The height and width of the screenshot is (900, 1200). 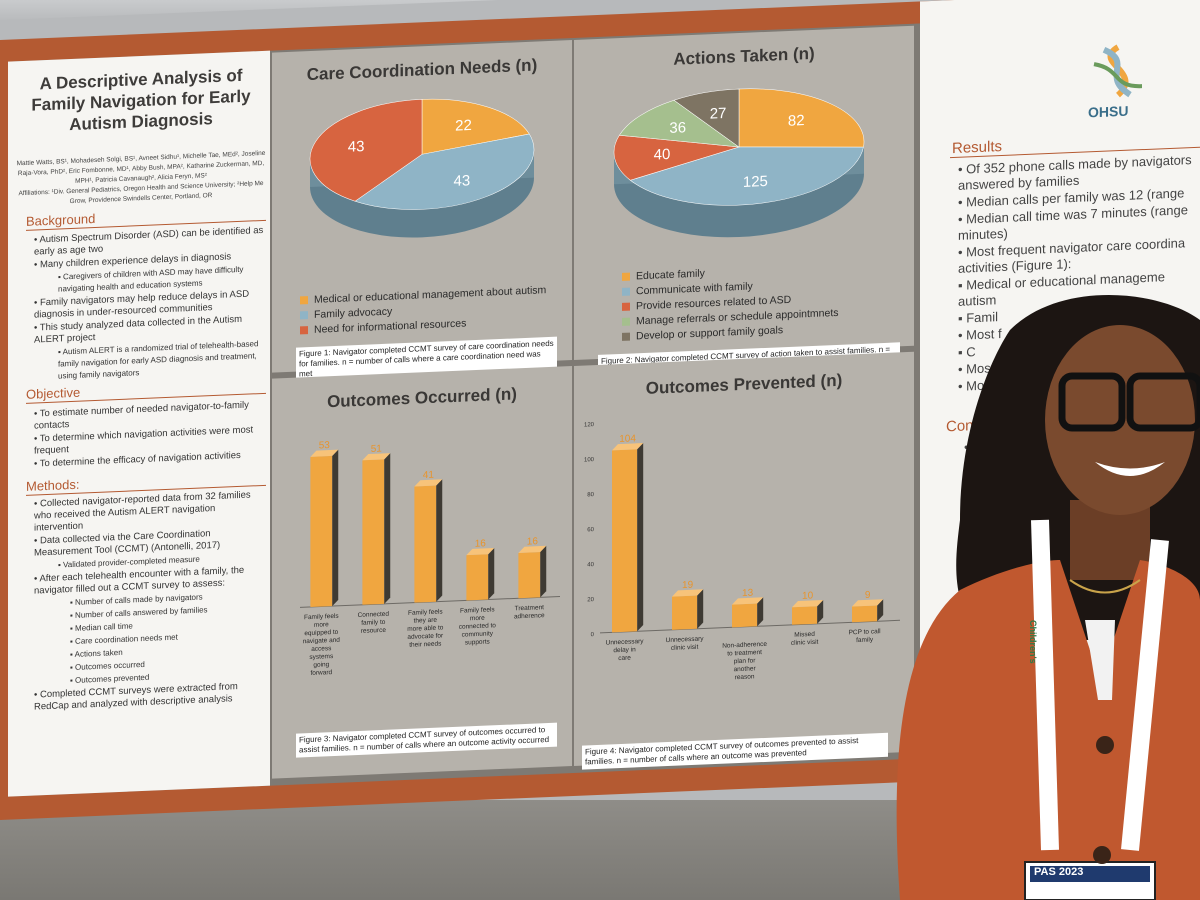 I want to click on ohsu-logo-mark, so click(x=1118, y=71).